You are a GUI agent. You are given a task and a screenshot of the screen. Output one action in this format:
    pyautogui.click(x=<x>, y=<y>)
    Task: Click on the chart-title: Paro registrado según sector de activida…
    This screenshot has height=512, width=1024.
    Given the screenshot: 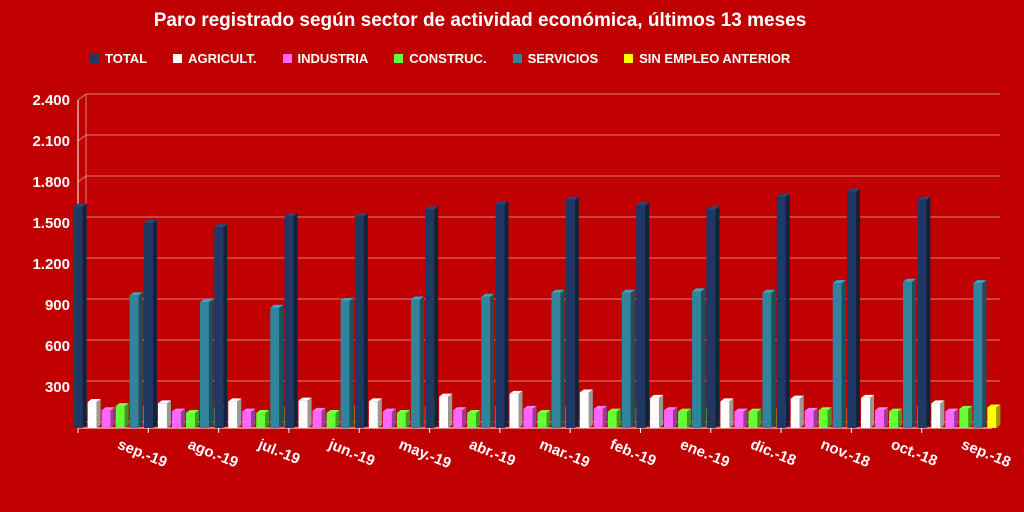 What is the action you would take?
    pyautogui.click(x=480, y=20)
    